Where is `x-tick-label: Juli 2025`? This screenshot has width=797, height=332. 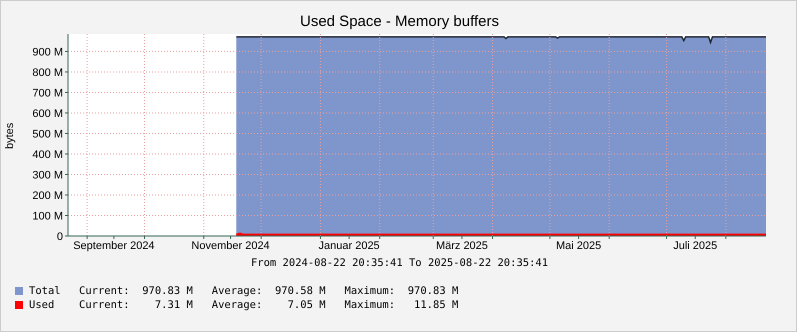
x-tick-label: Juli 2025 is located at coordinates (695, 246).